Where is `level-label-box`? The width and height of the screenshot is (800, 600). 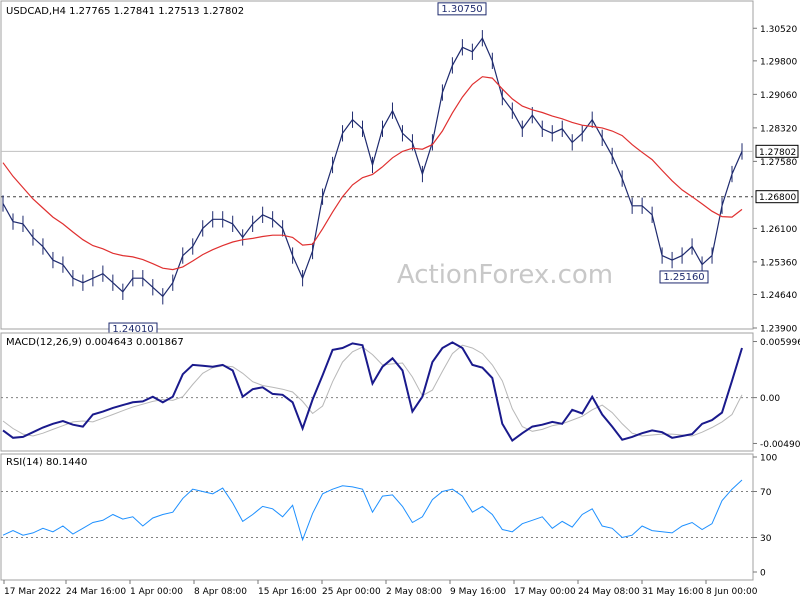
level-label-box is located at coordinates (777, 197).